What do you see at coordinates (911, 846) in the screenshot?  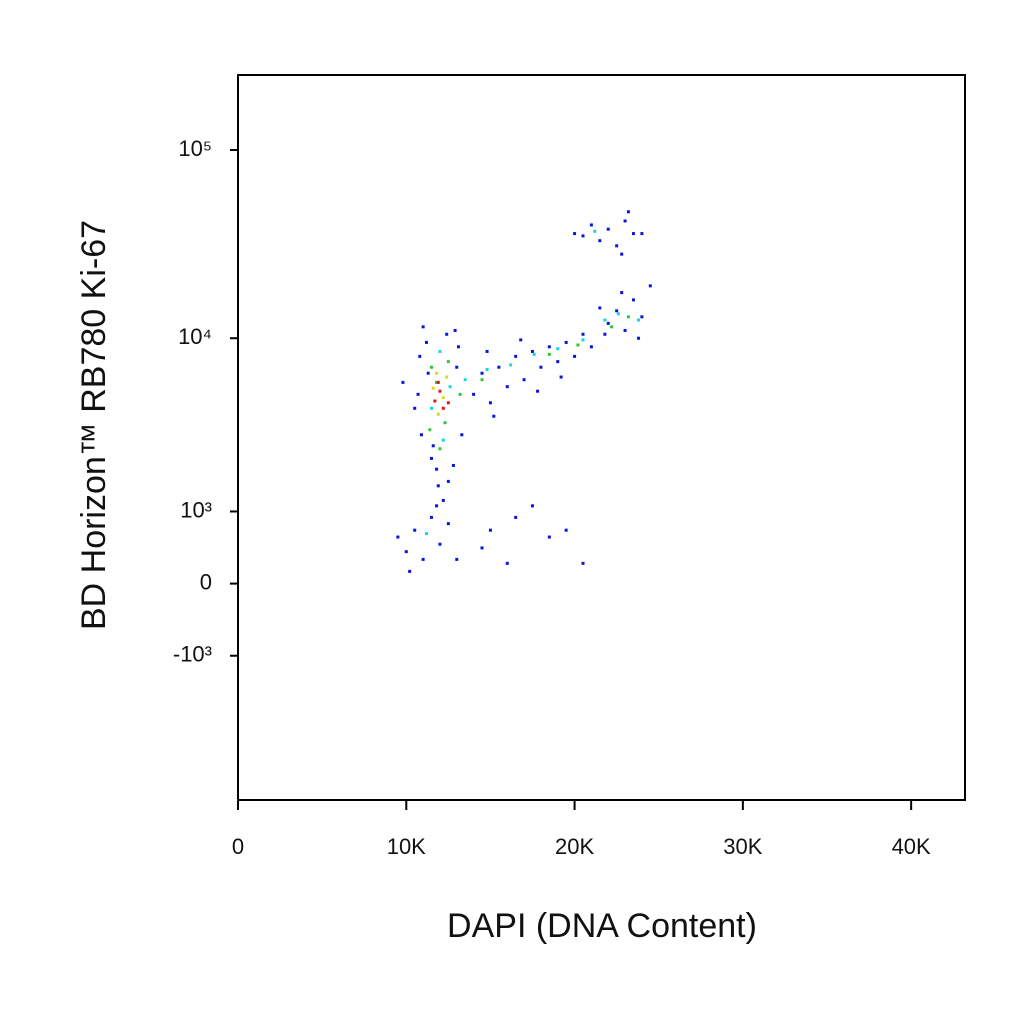 I see `x-tick-label: 40K` at bounding box center [911, 846].